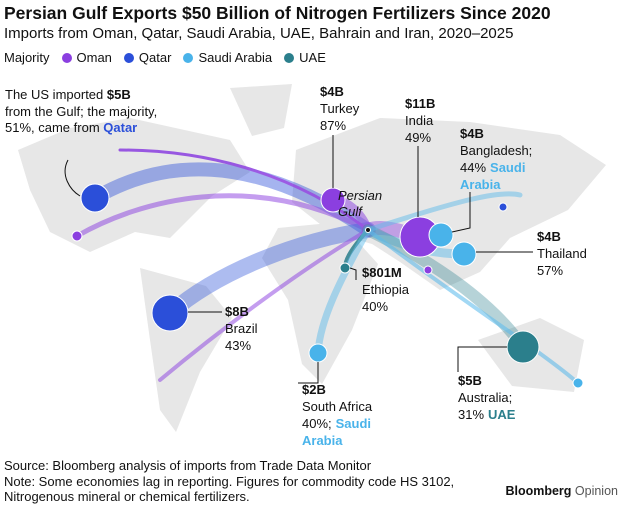  I want to click on note-majority: Qatar, so click(120, 127).